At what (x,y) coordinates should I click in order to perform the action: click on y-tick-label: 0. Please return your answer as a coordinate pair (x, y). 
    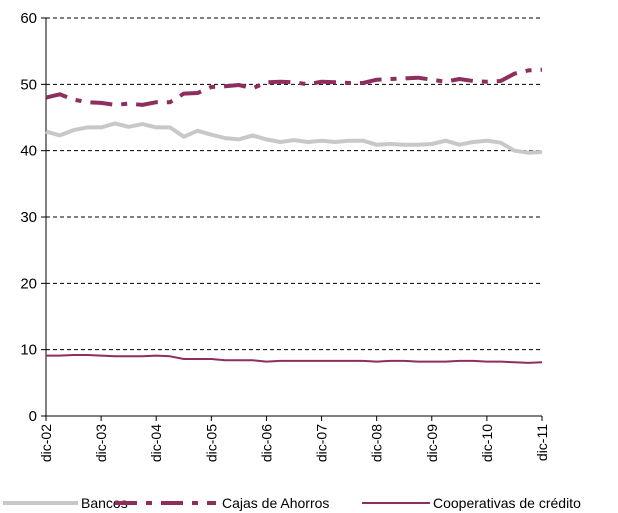
    Looking at the image, I should click on (33, 416).